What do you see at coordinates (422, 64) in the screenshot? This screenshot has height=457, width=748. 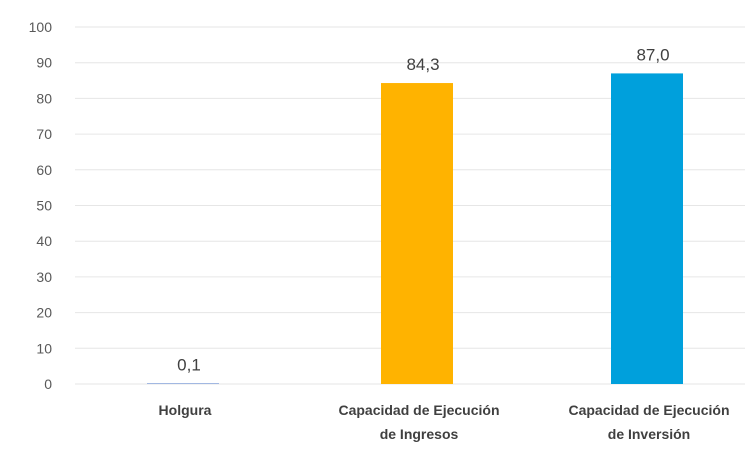 I see `data-label: 84,3` at bounding box center [422, 64].